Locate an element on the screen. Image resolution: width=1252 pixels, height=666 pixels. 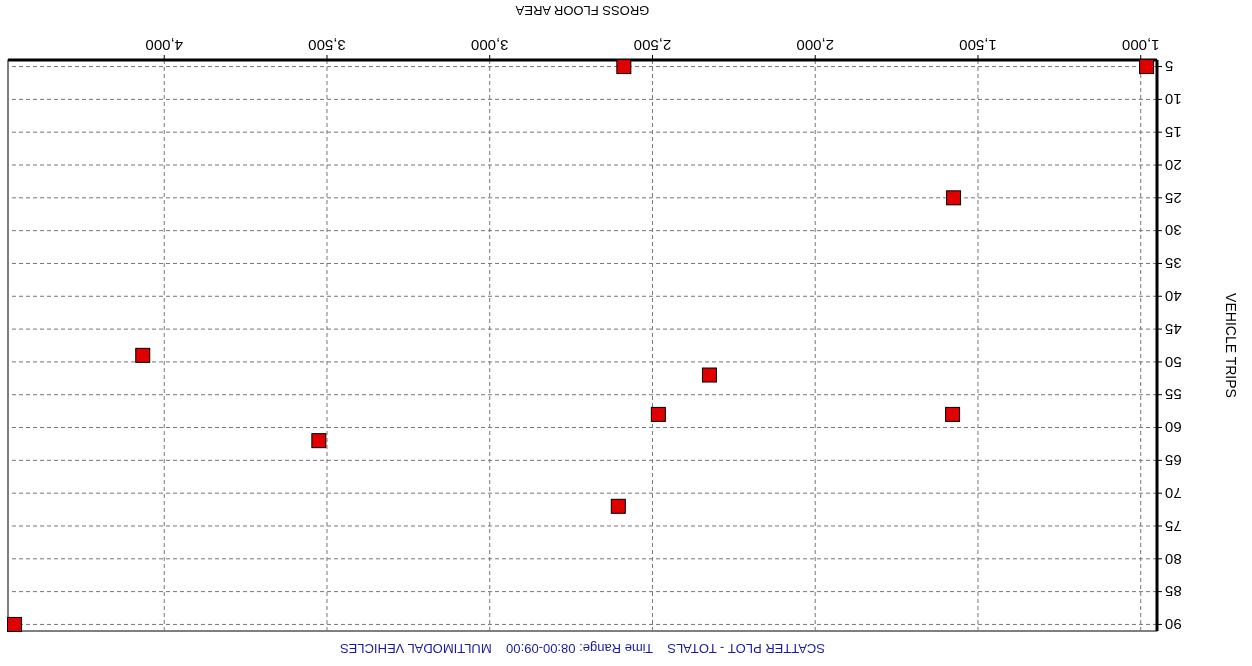
x-tick-label: 1,000 is located at coordinates (1140, 45).